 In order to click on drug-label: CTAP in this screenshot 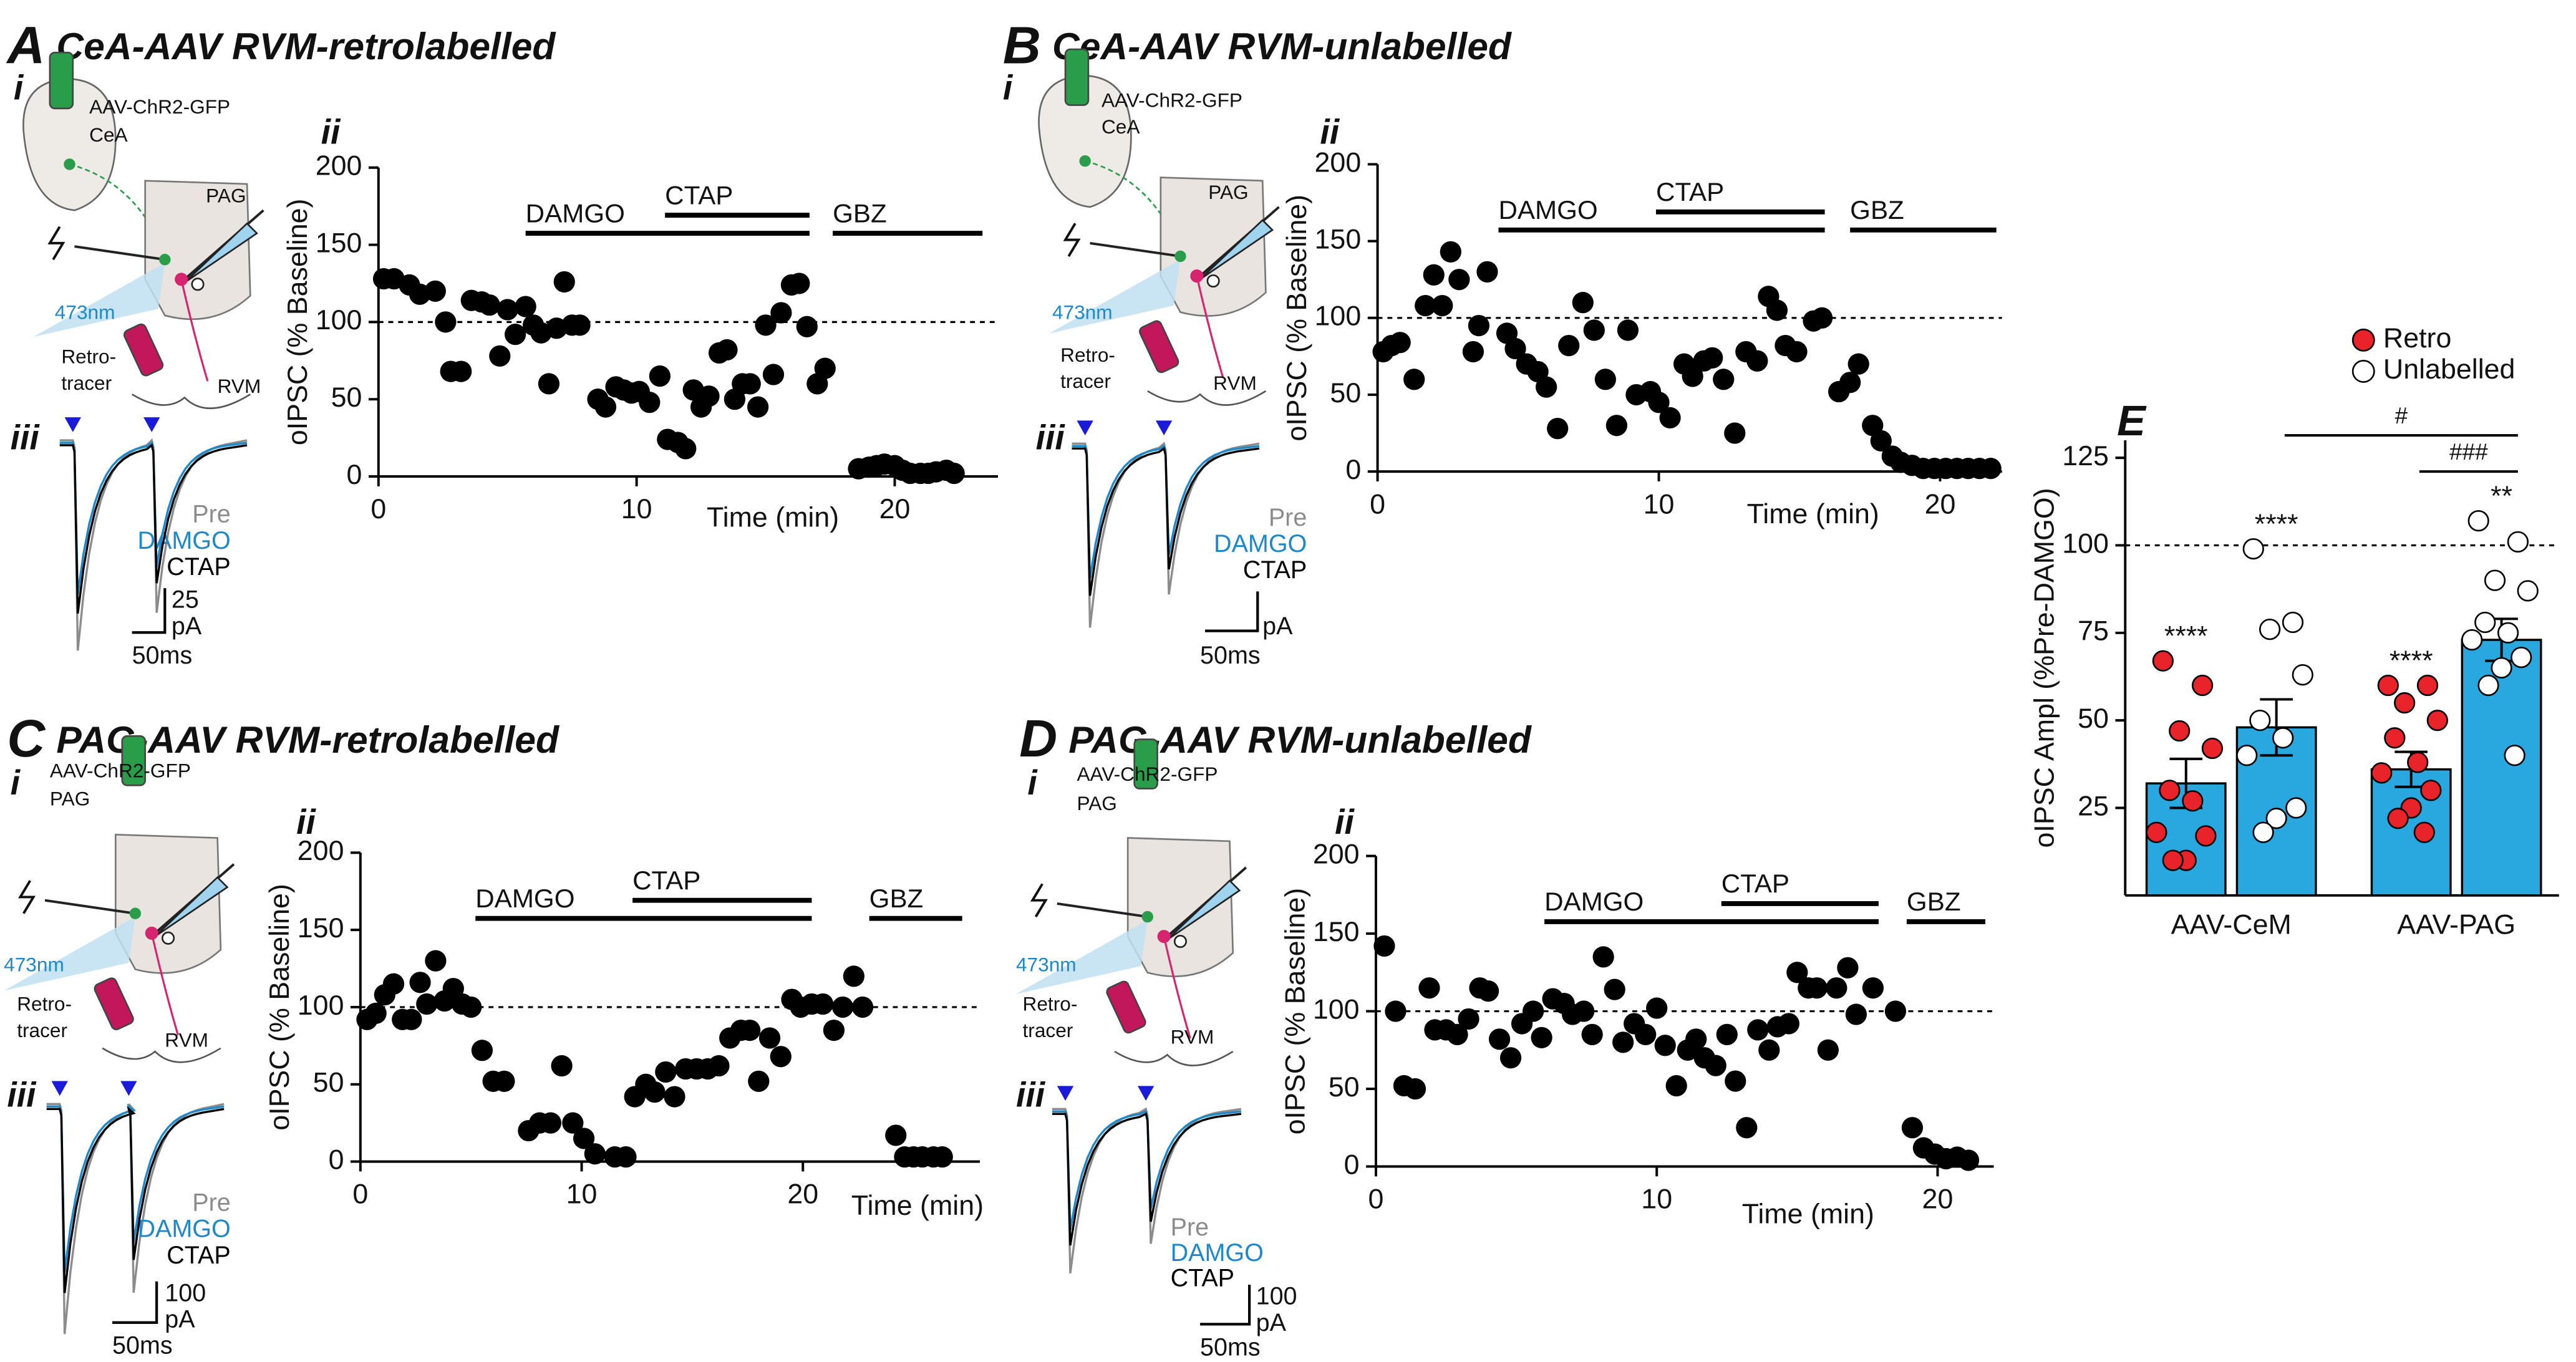, I will do `click(699, 195)`.